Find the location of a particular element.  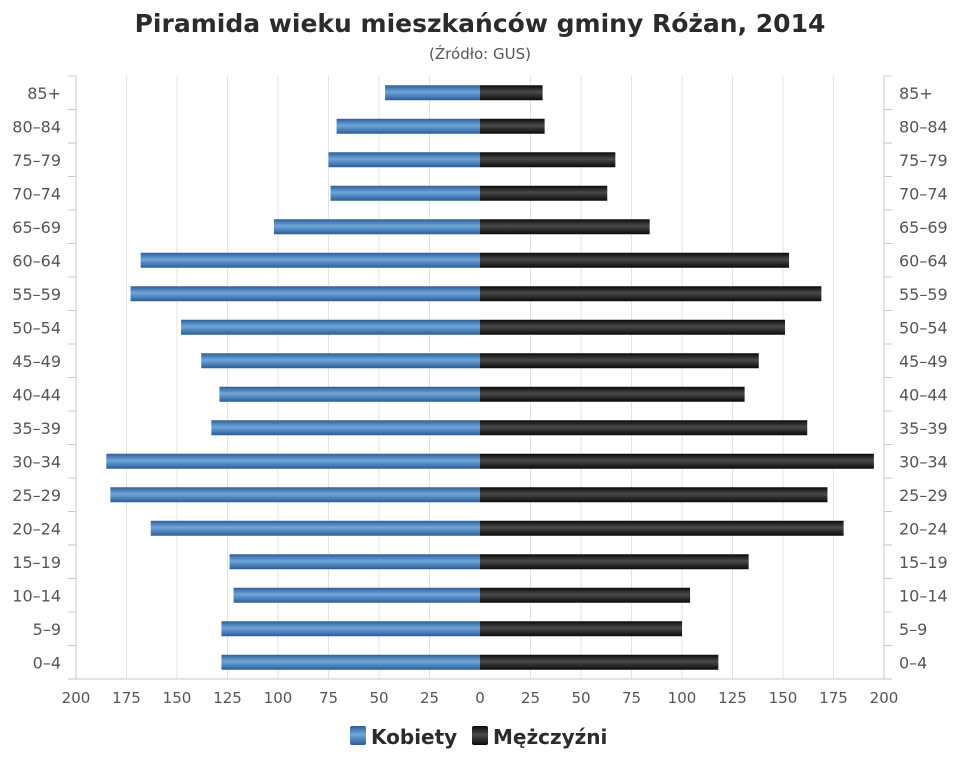

category-label-right: 30–34 is located at coordinates (923, 461).